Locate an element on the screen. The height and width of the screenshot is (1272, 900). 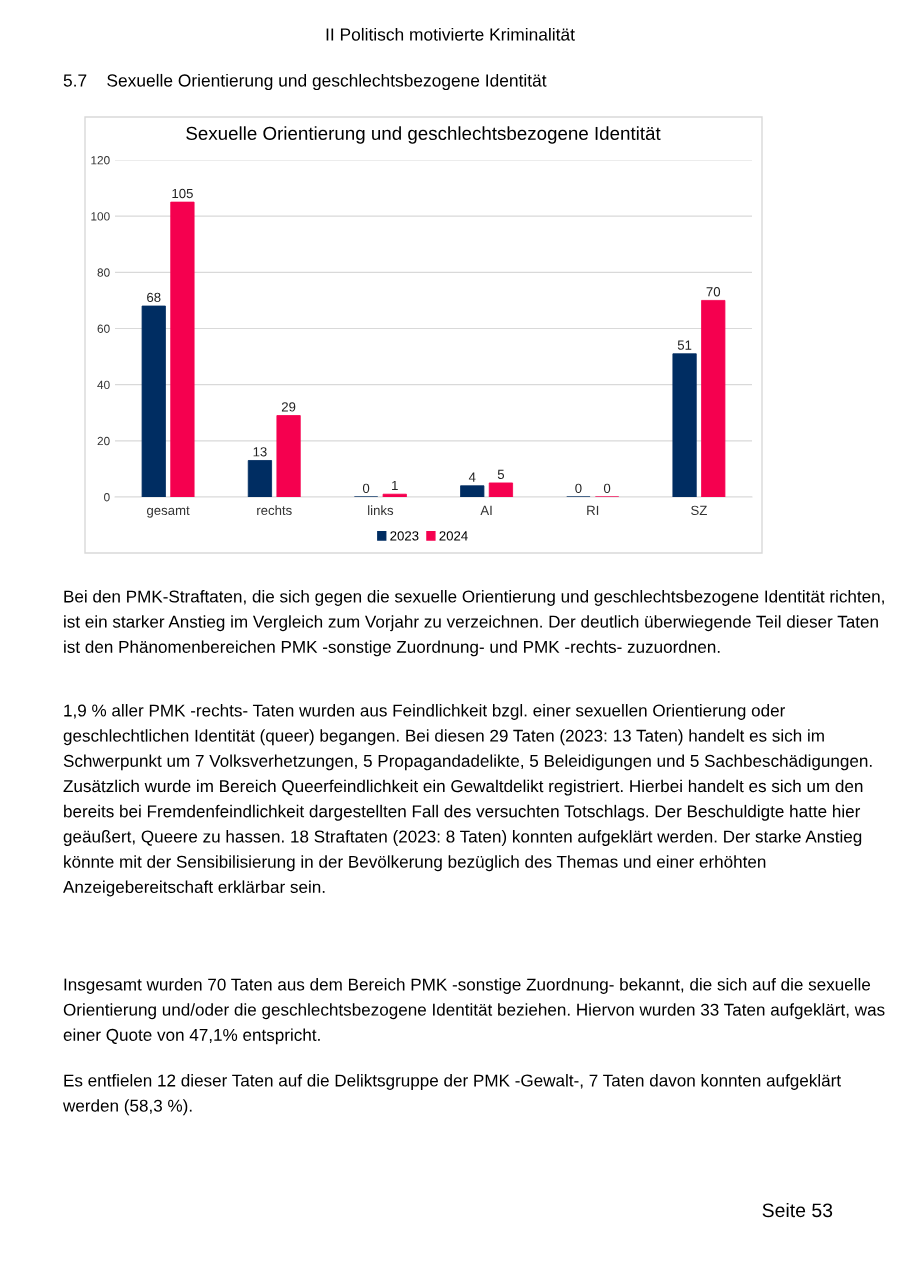
legend-label: 2024 is located at coordinates (453, 536).